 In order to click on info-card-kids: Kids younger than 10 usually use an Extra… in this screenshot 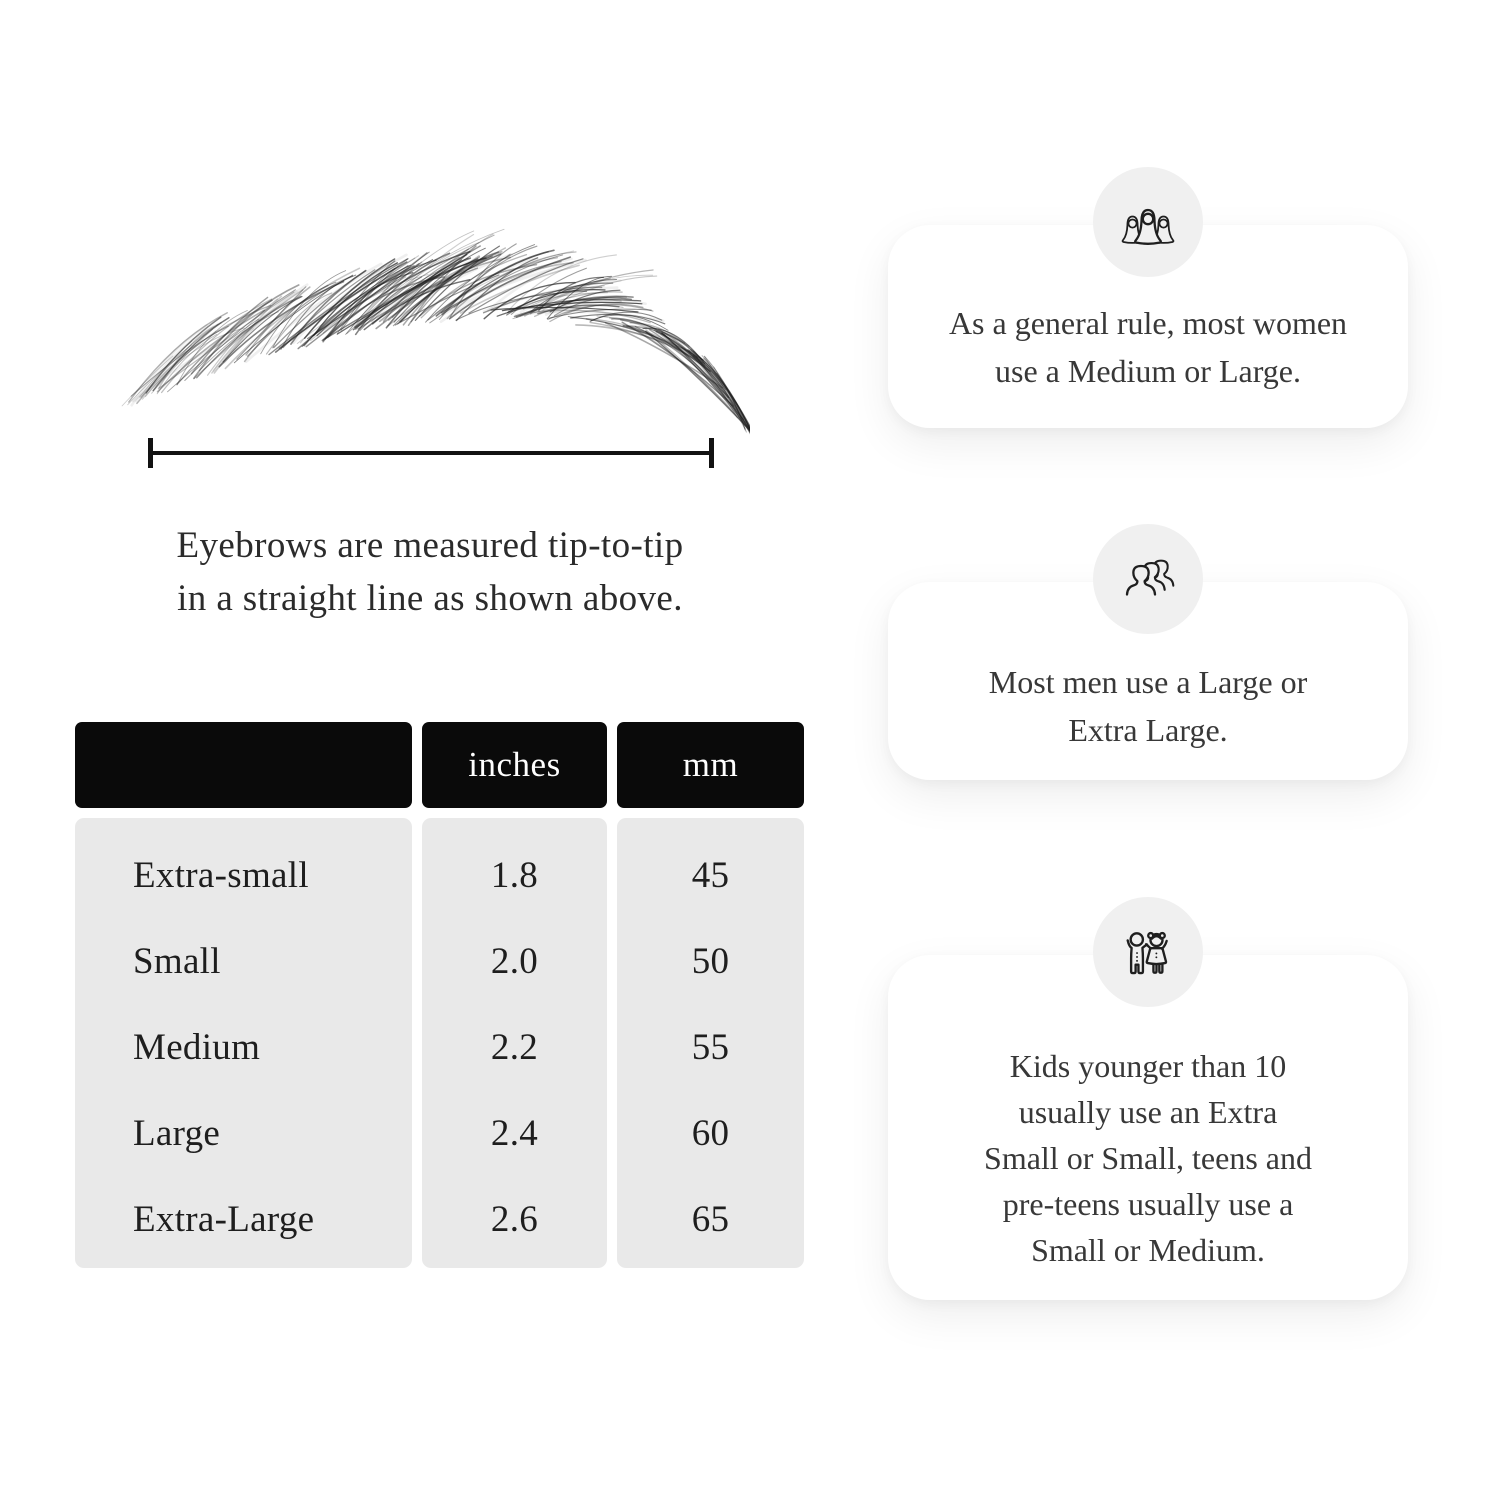, I will do `click(1148, 1098)`.